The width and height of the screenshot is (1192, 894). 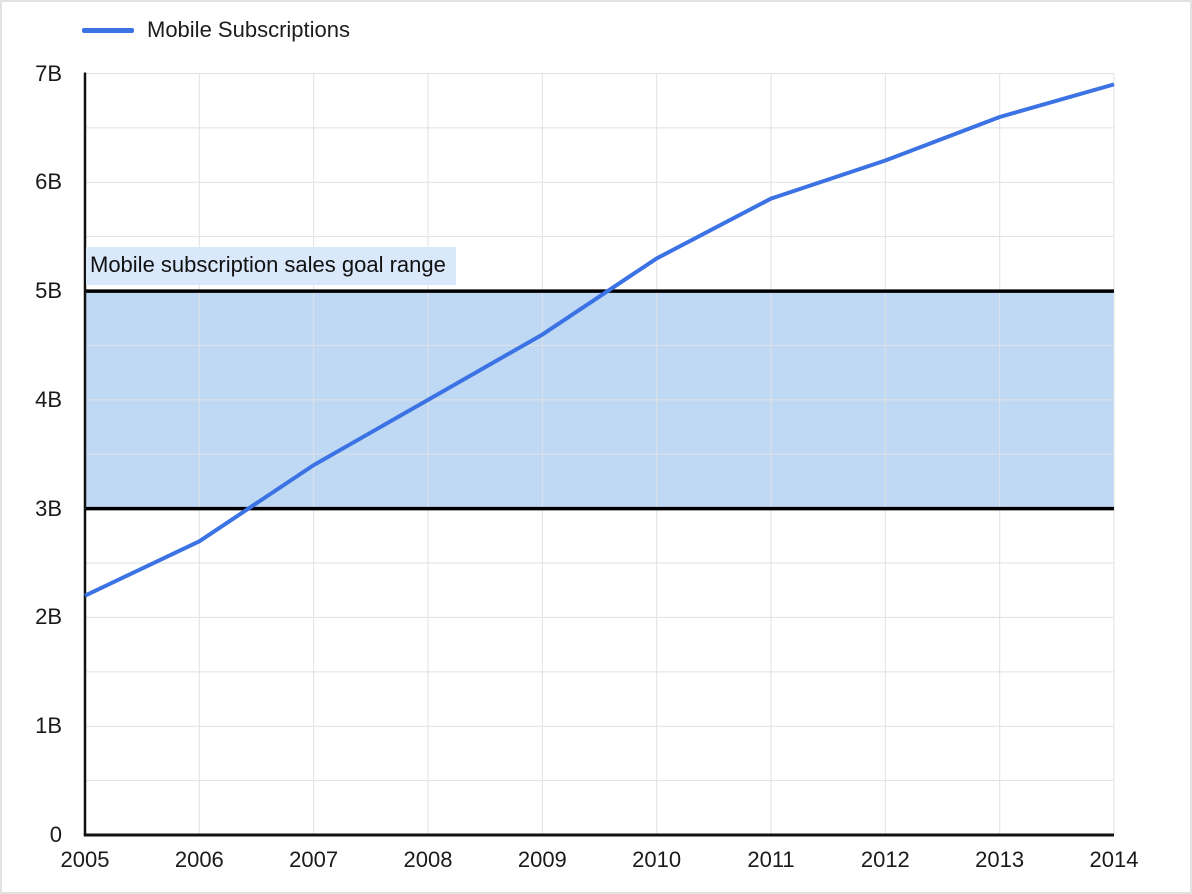 I want to click on y-axis-label: 7B, so click(x=48, y=73).